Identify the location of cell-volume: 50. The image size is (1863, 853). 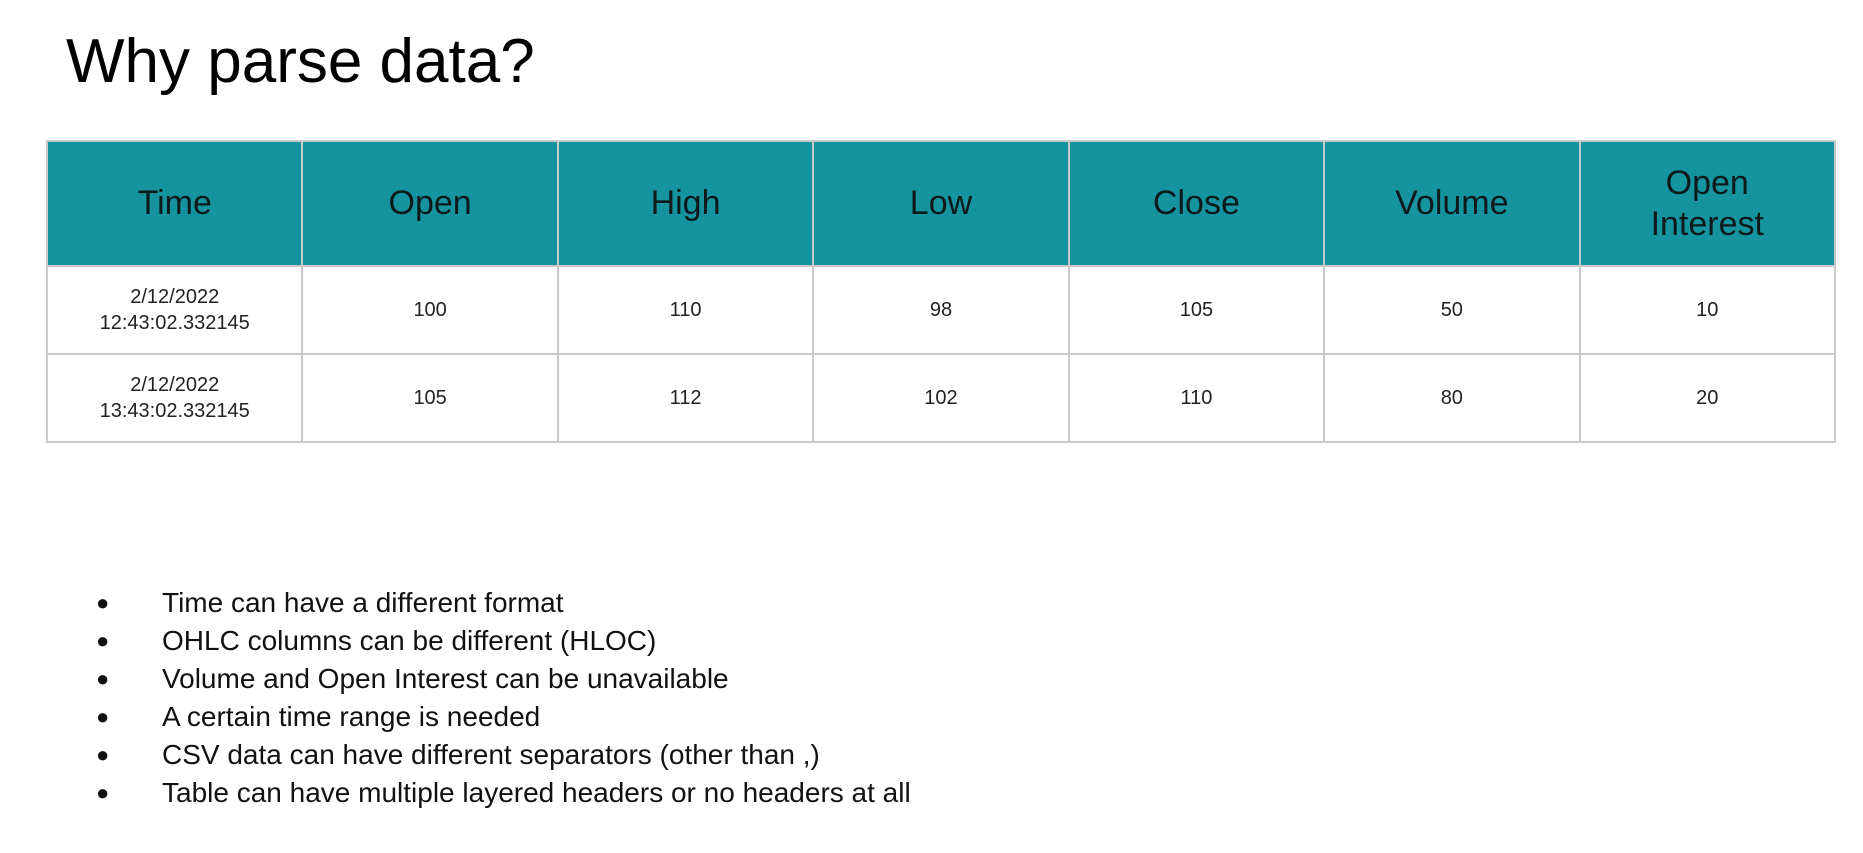
(1452, 310).